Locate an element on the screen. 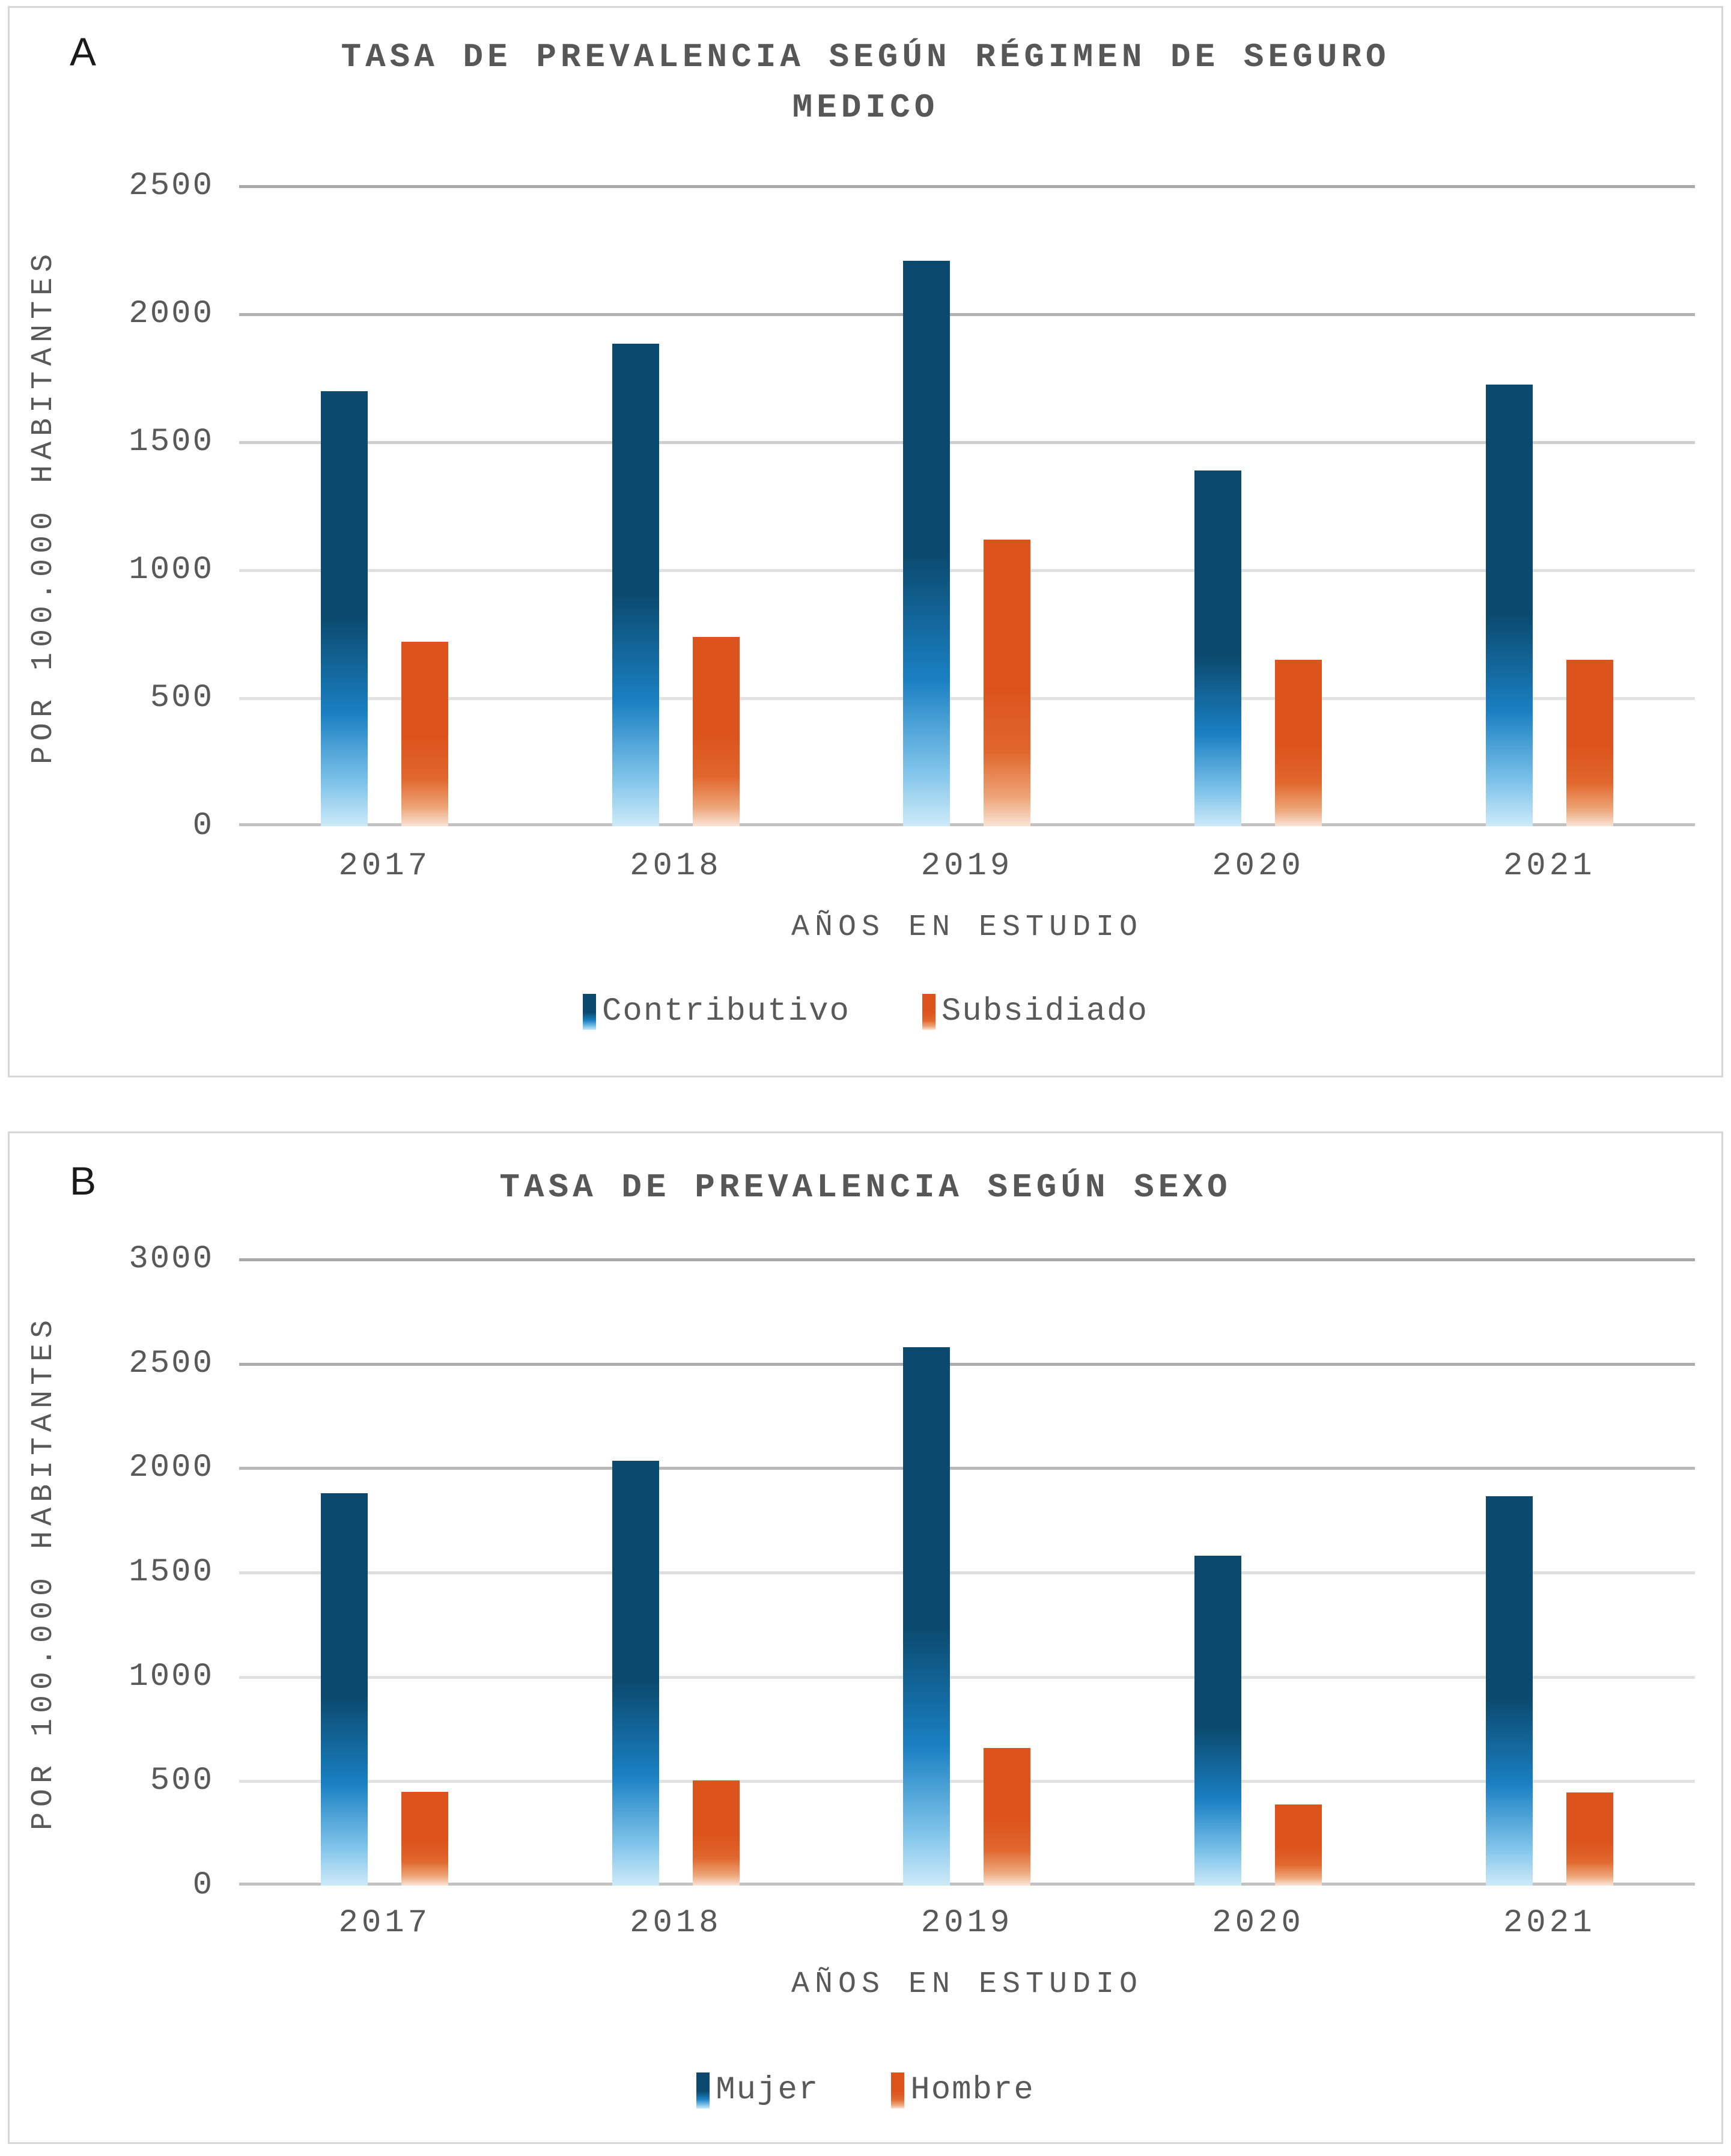  legend-label-hombre: Hombre is located at coordinates (972, 2090).